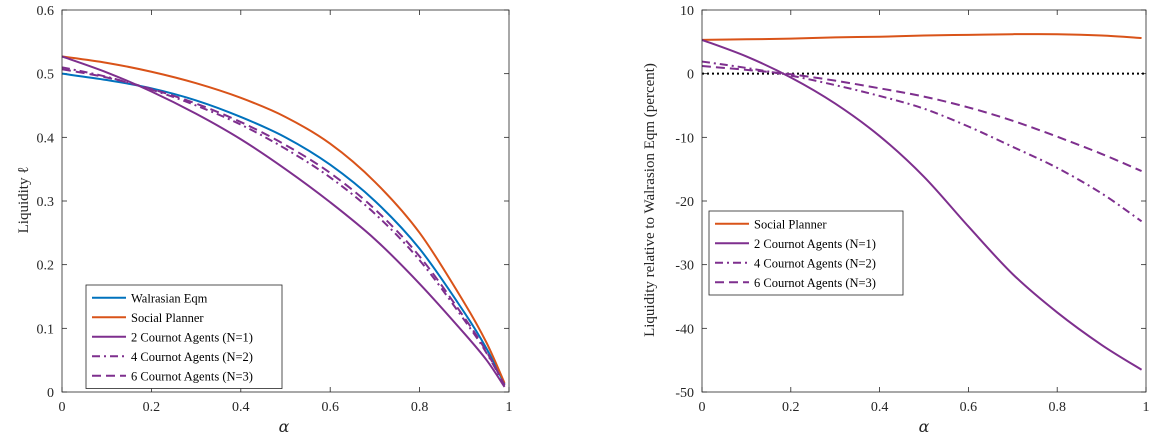 This screenshot has height=440, width=1172. I want to click on legend-box, so click(806, 253).